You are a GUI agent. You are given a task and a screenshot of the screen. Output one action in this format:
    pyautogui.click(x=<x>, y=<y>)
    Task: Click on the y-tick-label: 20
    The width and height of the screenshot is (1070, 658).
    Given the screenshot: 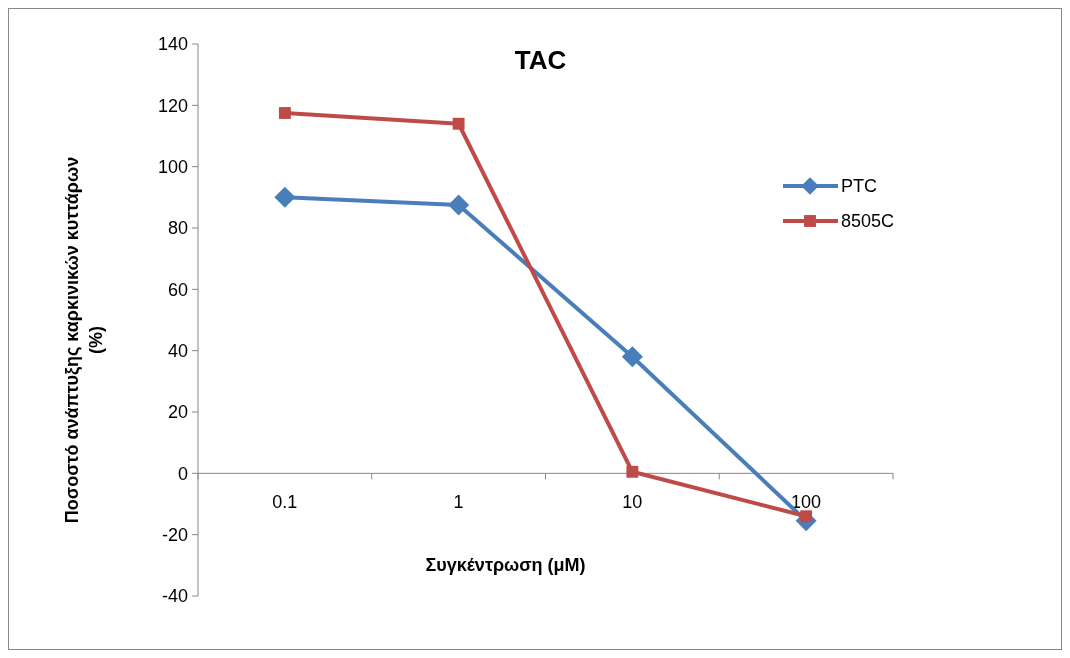 What is the action you would take?
    pyautogui.click(x=177, y=412)
    